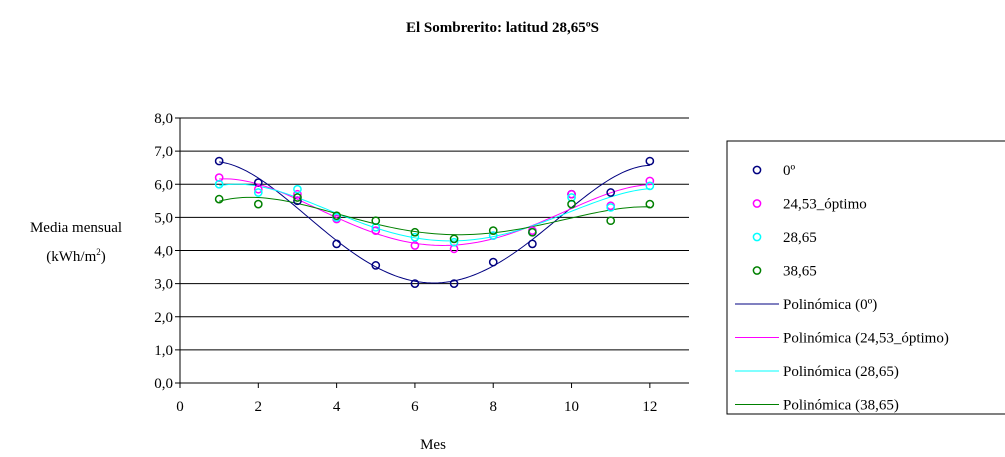 The height and width of the screenshot is (457, 1005). I want to click on legend-label-3: 38,65, so click(800, 272).